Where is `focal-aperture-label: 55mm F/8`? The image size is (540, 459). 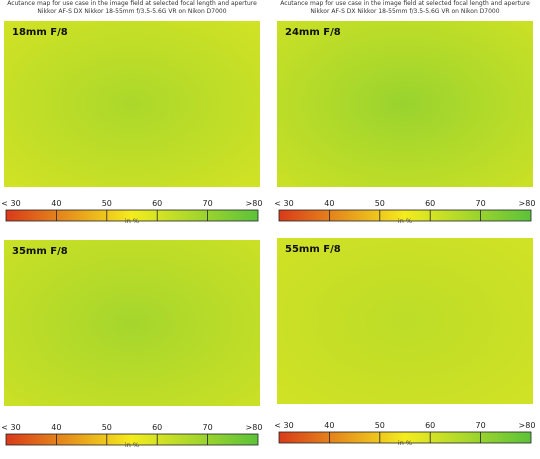 focal-aperture-label: 55mm F/8 is located at coordinates (313, 249).